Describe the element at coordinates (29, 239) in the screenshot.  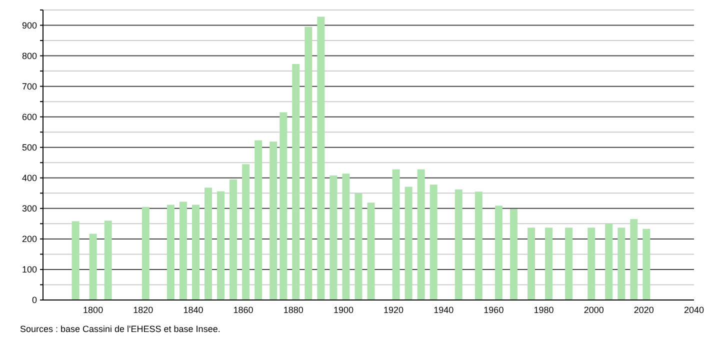
I see `y-tick-label: 200` at that location.